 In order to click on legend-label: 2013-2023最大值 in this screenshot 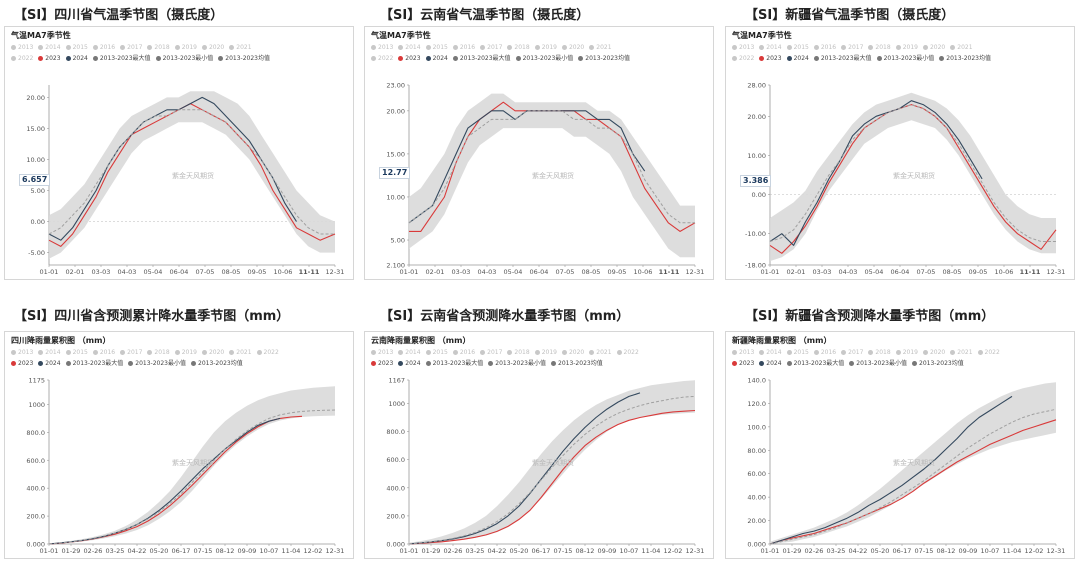, I will do `click(458, 363)`.